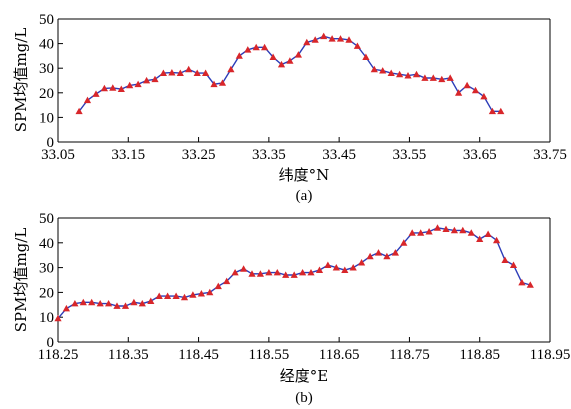 The width and height of the screenshot is (571, 409). Describe the element at coordinates (199, 155) in the screenshot. I see `x-tick-label: 33.25` at that location.